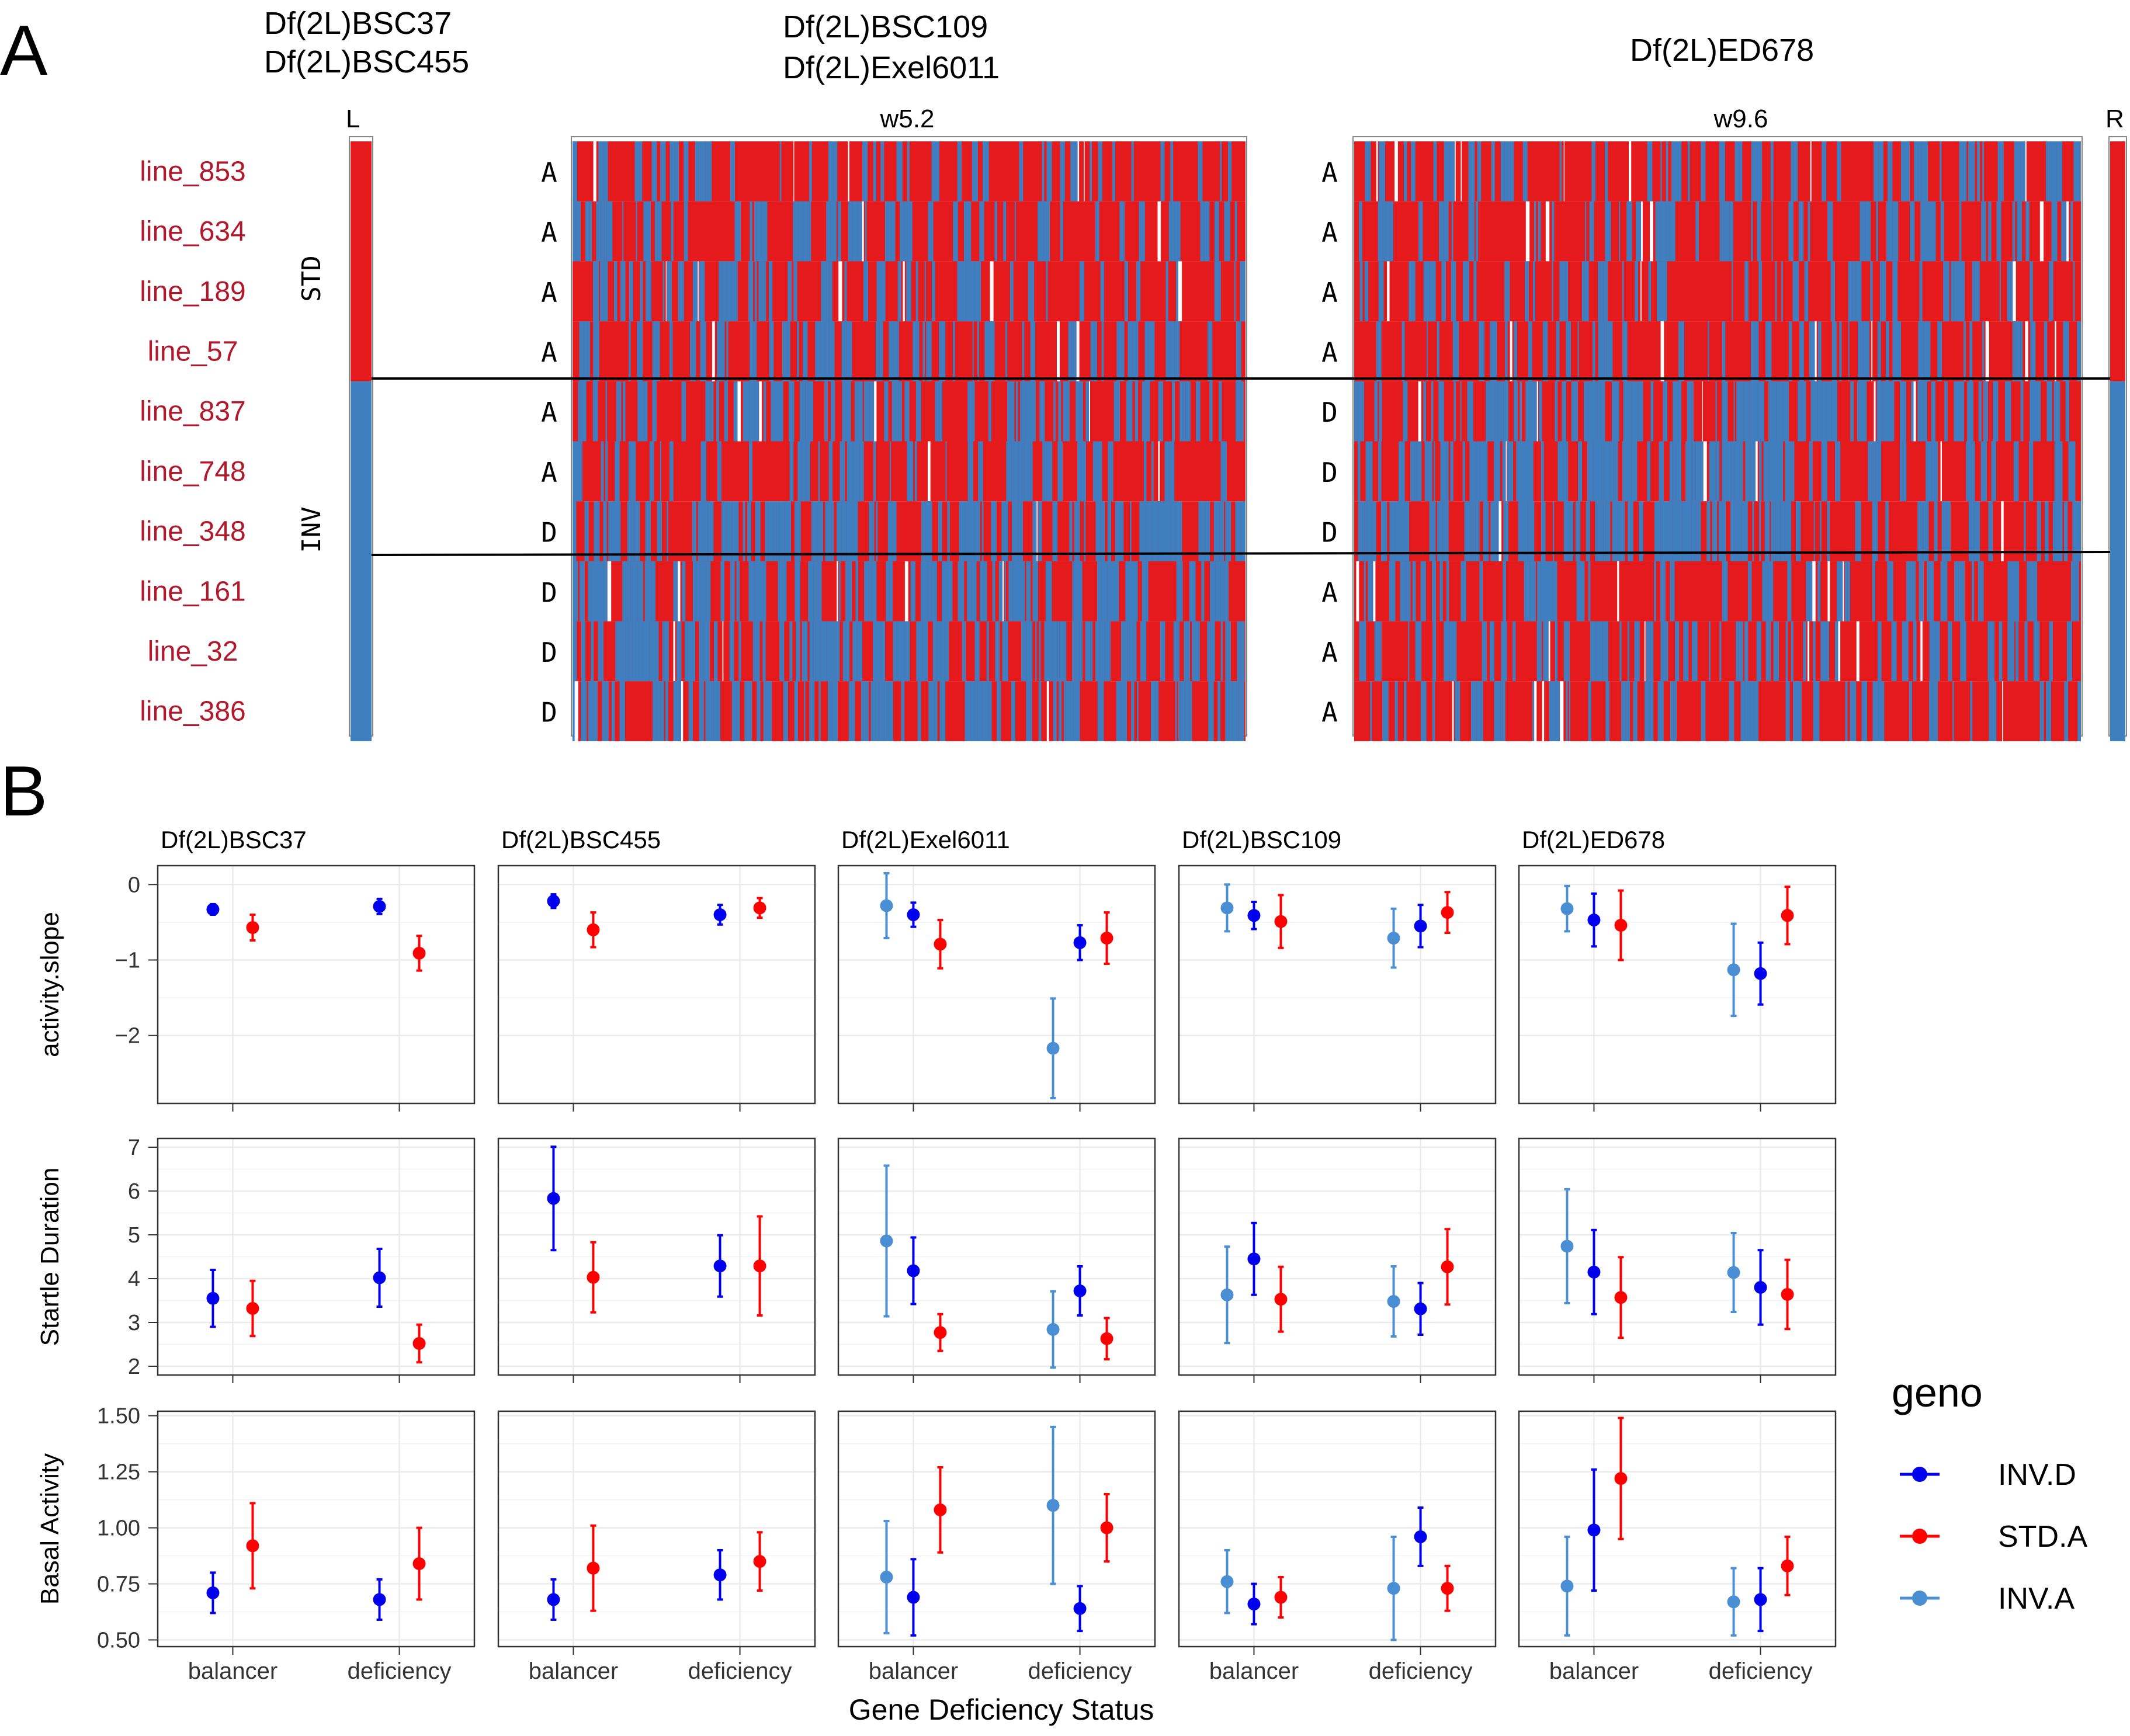 The height and width of the screenshot is (1736, 2130). What do you see at coordinates (353, 119) in the screenshot?
I see `edge-label-left: L` at bounding box center [353, 119].